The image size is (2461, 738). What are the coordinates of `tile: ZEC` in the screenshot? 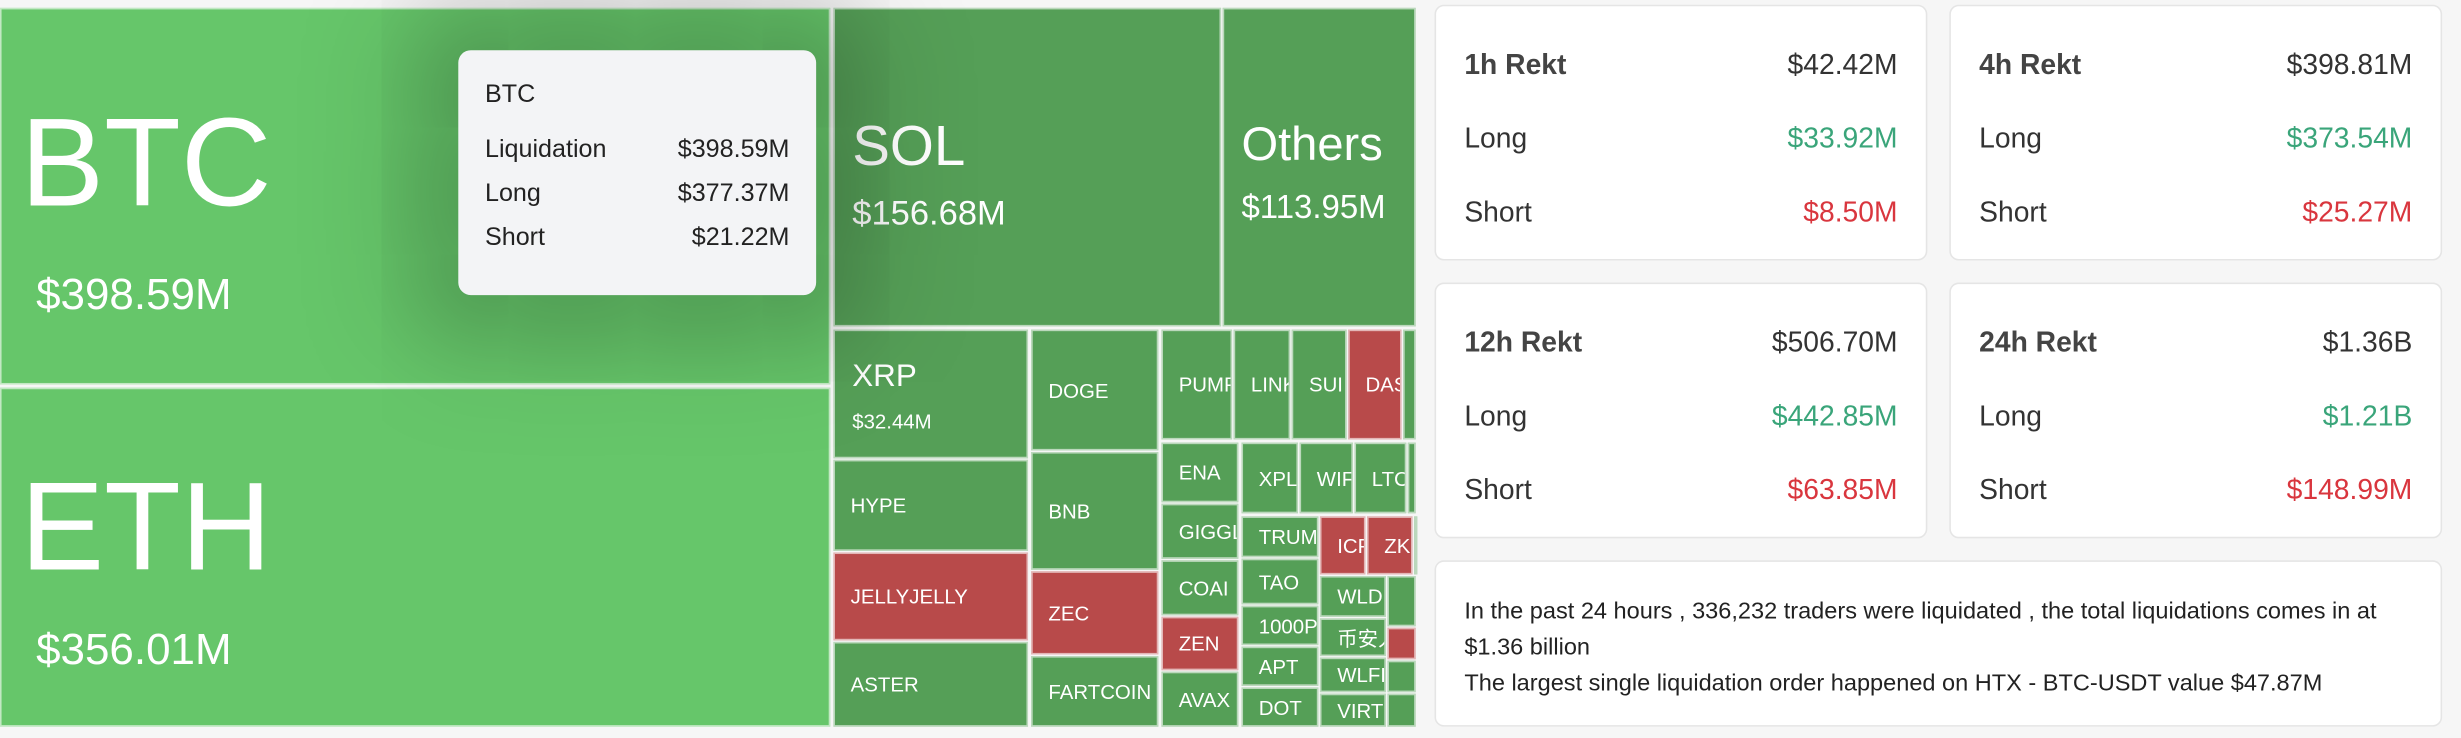 It's located at (1095, 613).